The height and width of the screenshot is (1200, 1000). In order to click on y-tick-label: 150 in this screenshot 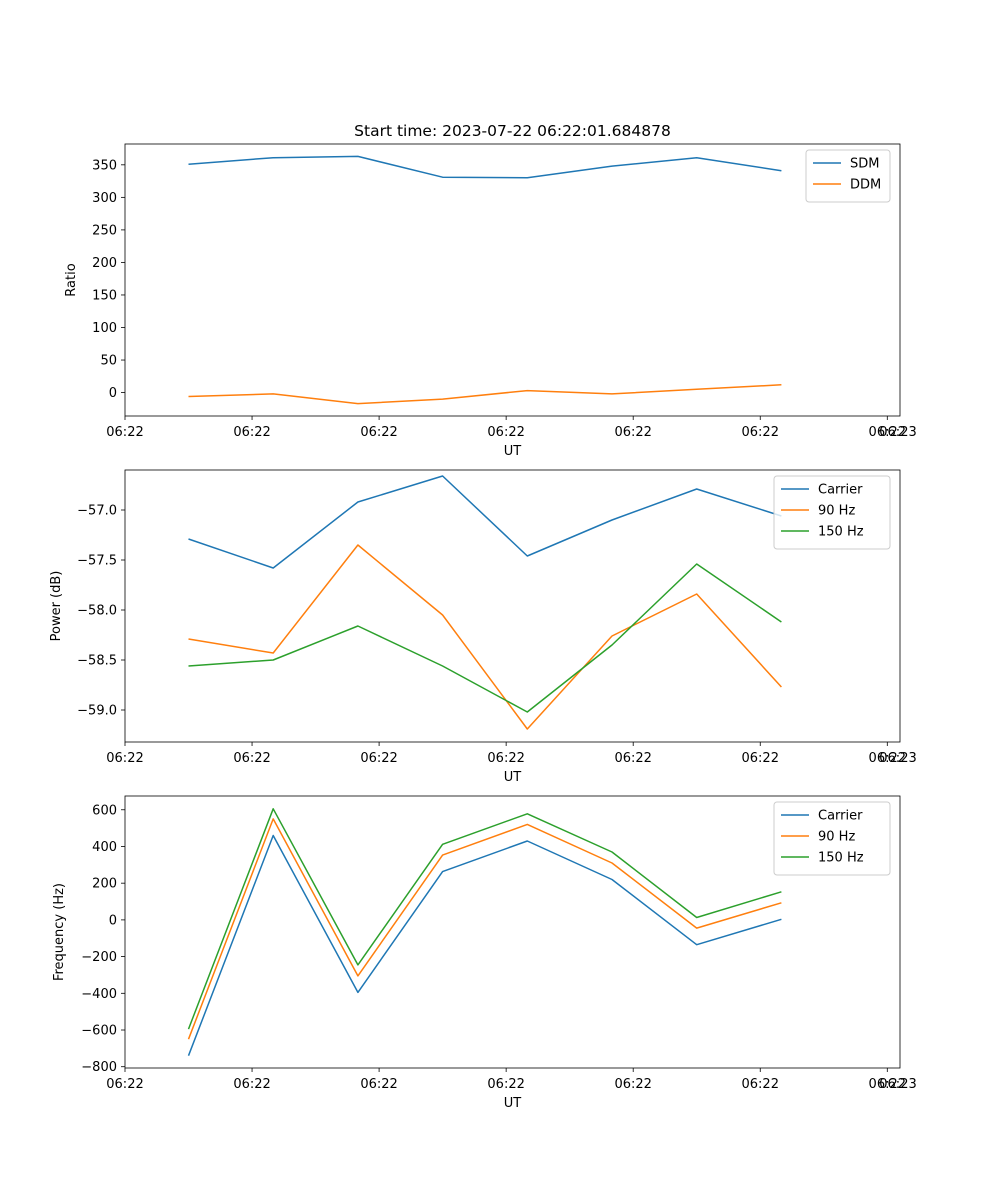, I will do `click(104, 295)`.